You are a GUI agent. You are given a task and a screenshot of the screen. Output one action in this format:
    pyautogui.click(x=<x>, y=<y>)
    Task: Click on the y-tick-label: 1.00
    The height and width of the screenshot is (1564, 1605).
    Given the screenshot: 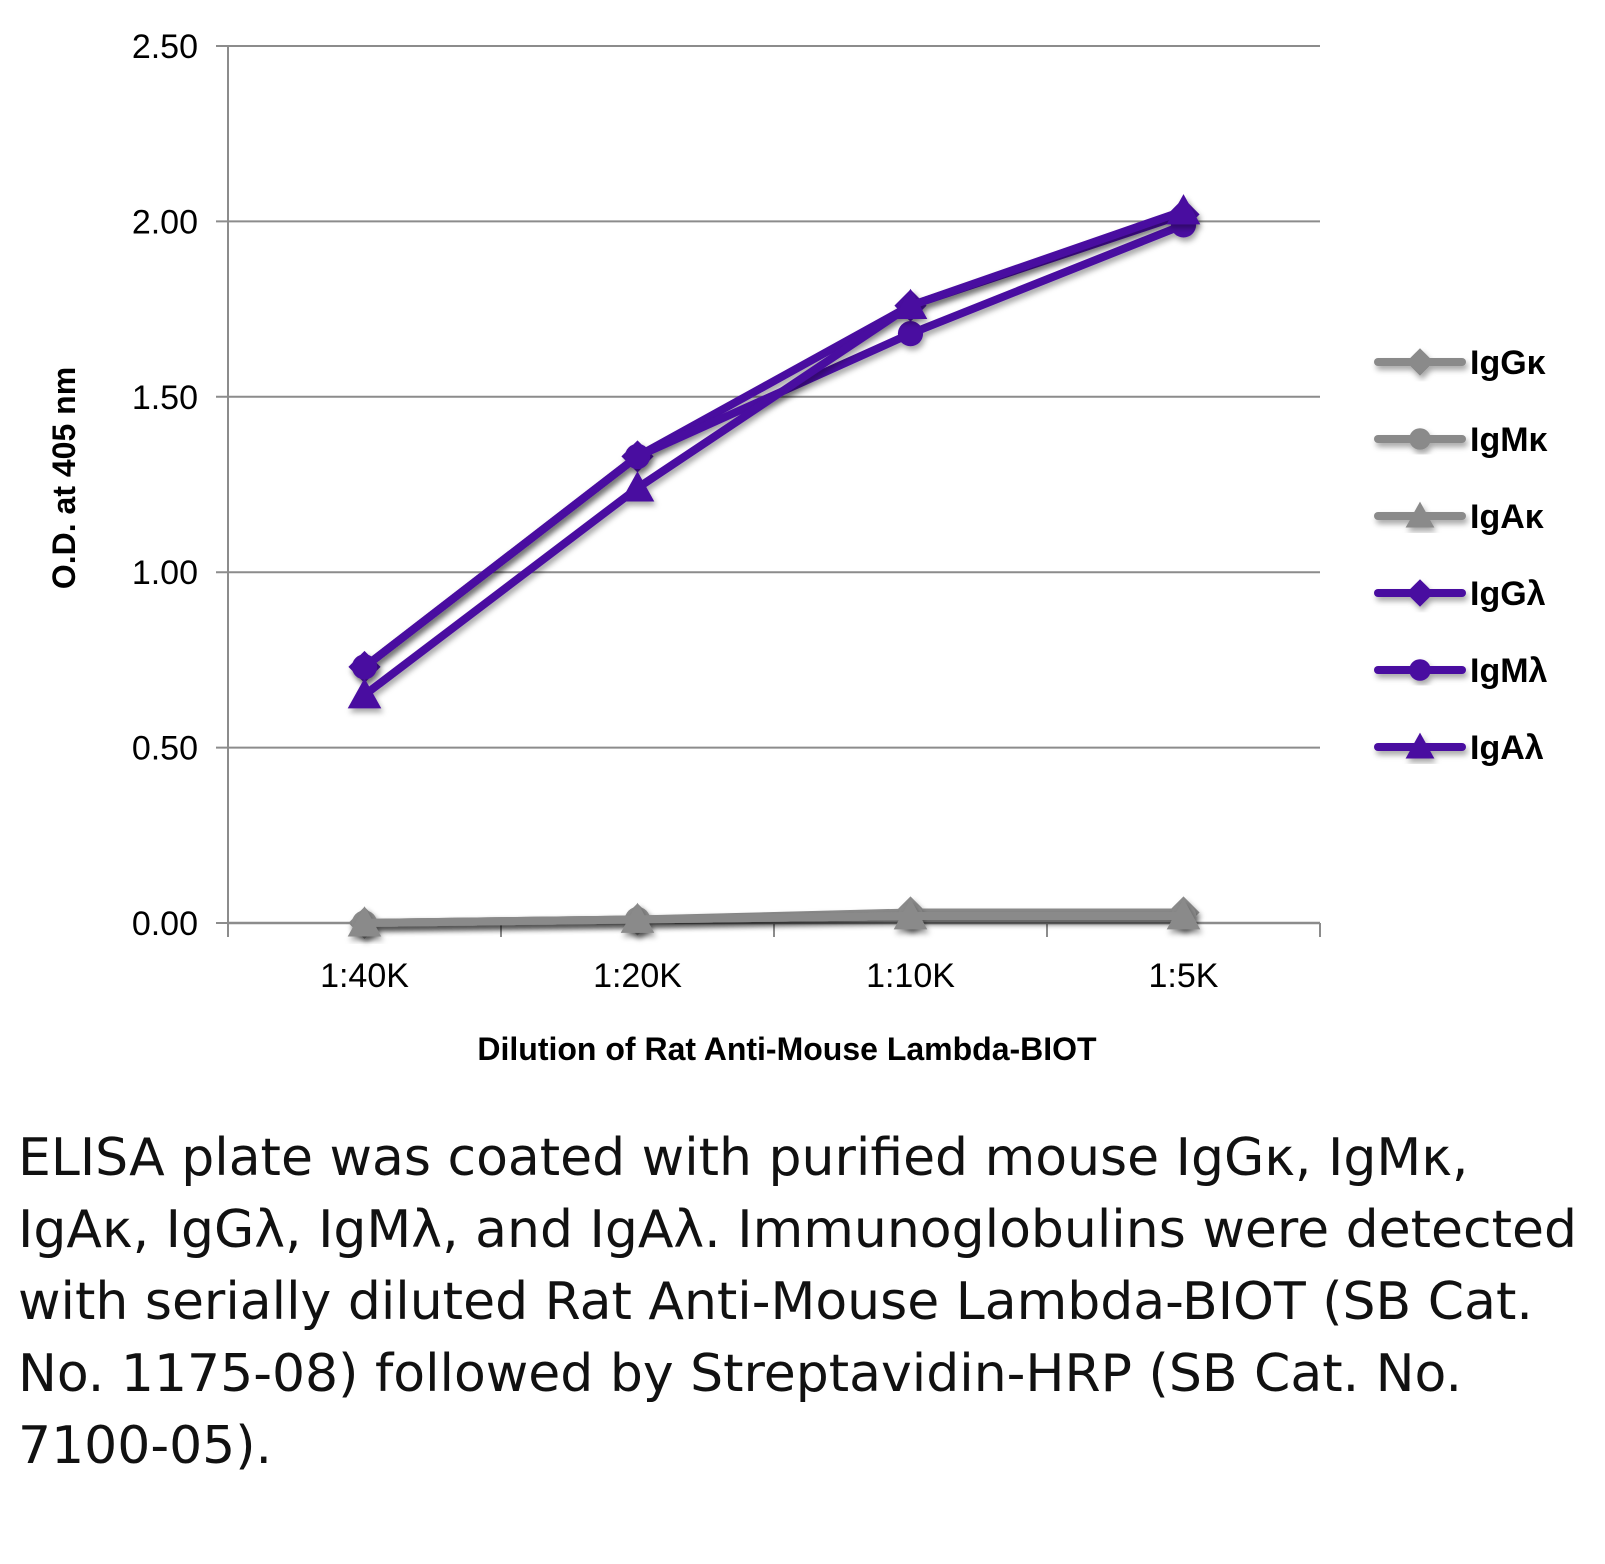 What is the action you would take?
    pyautogui.click(x=165, y=573)
    